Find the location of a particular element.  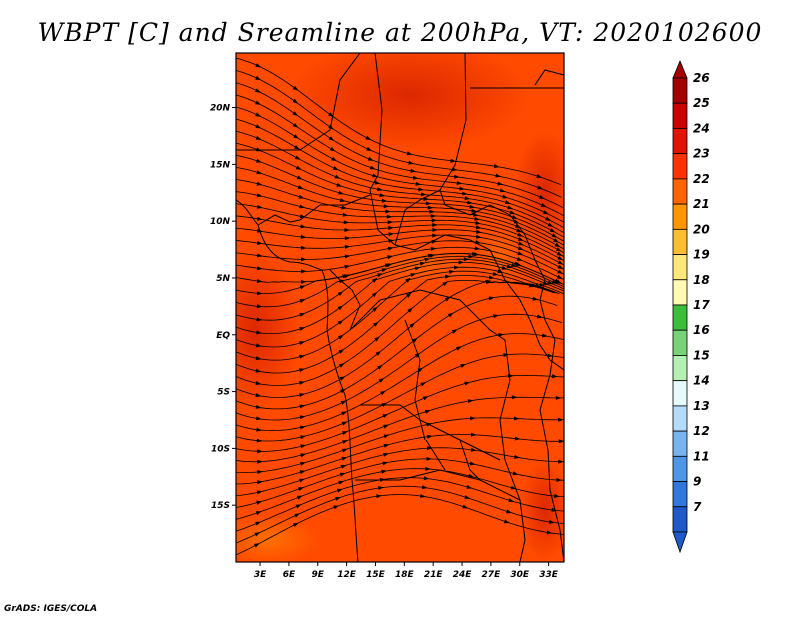

latitude-axis: 20N 15N 10N 5N EQ 5S 10S 15S is located at coordinates (223, 307).